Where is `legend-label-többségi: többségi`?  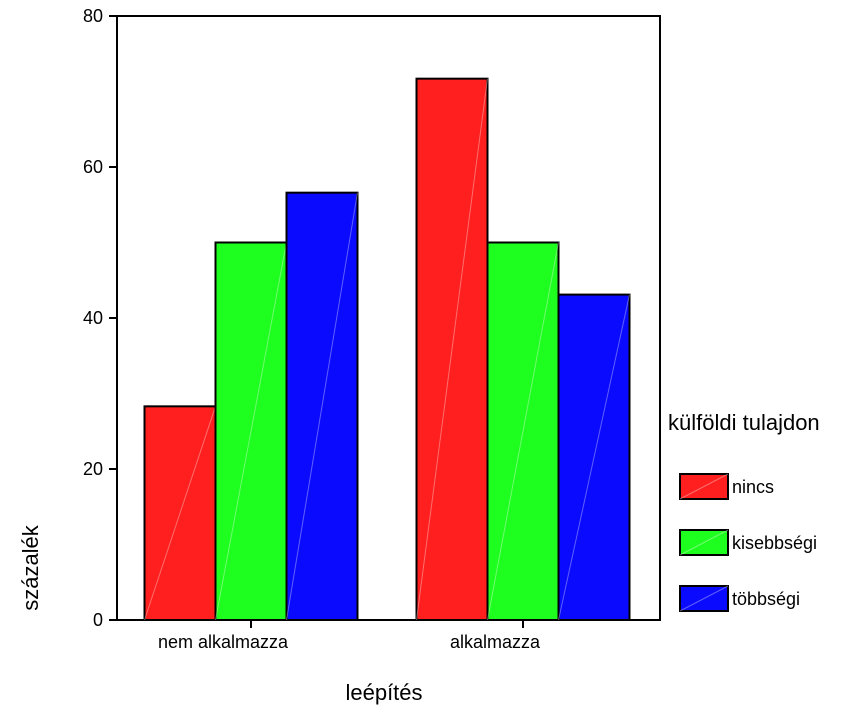 legend-label-többségi: többségi is located at coordinates (766, 599).